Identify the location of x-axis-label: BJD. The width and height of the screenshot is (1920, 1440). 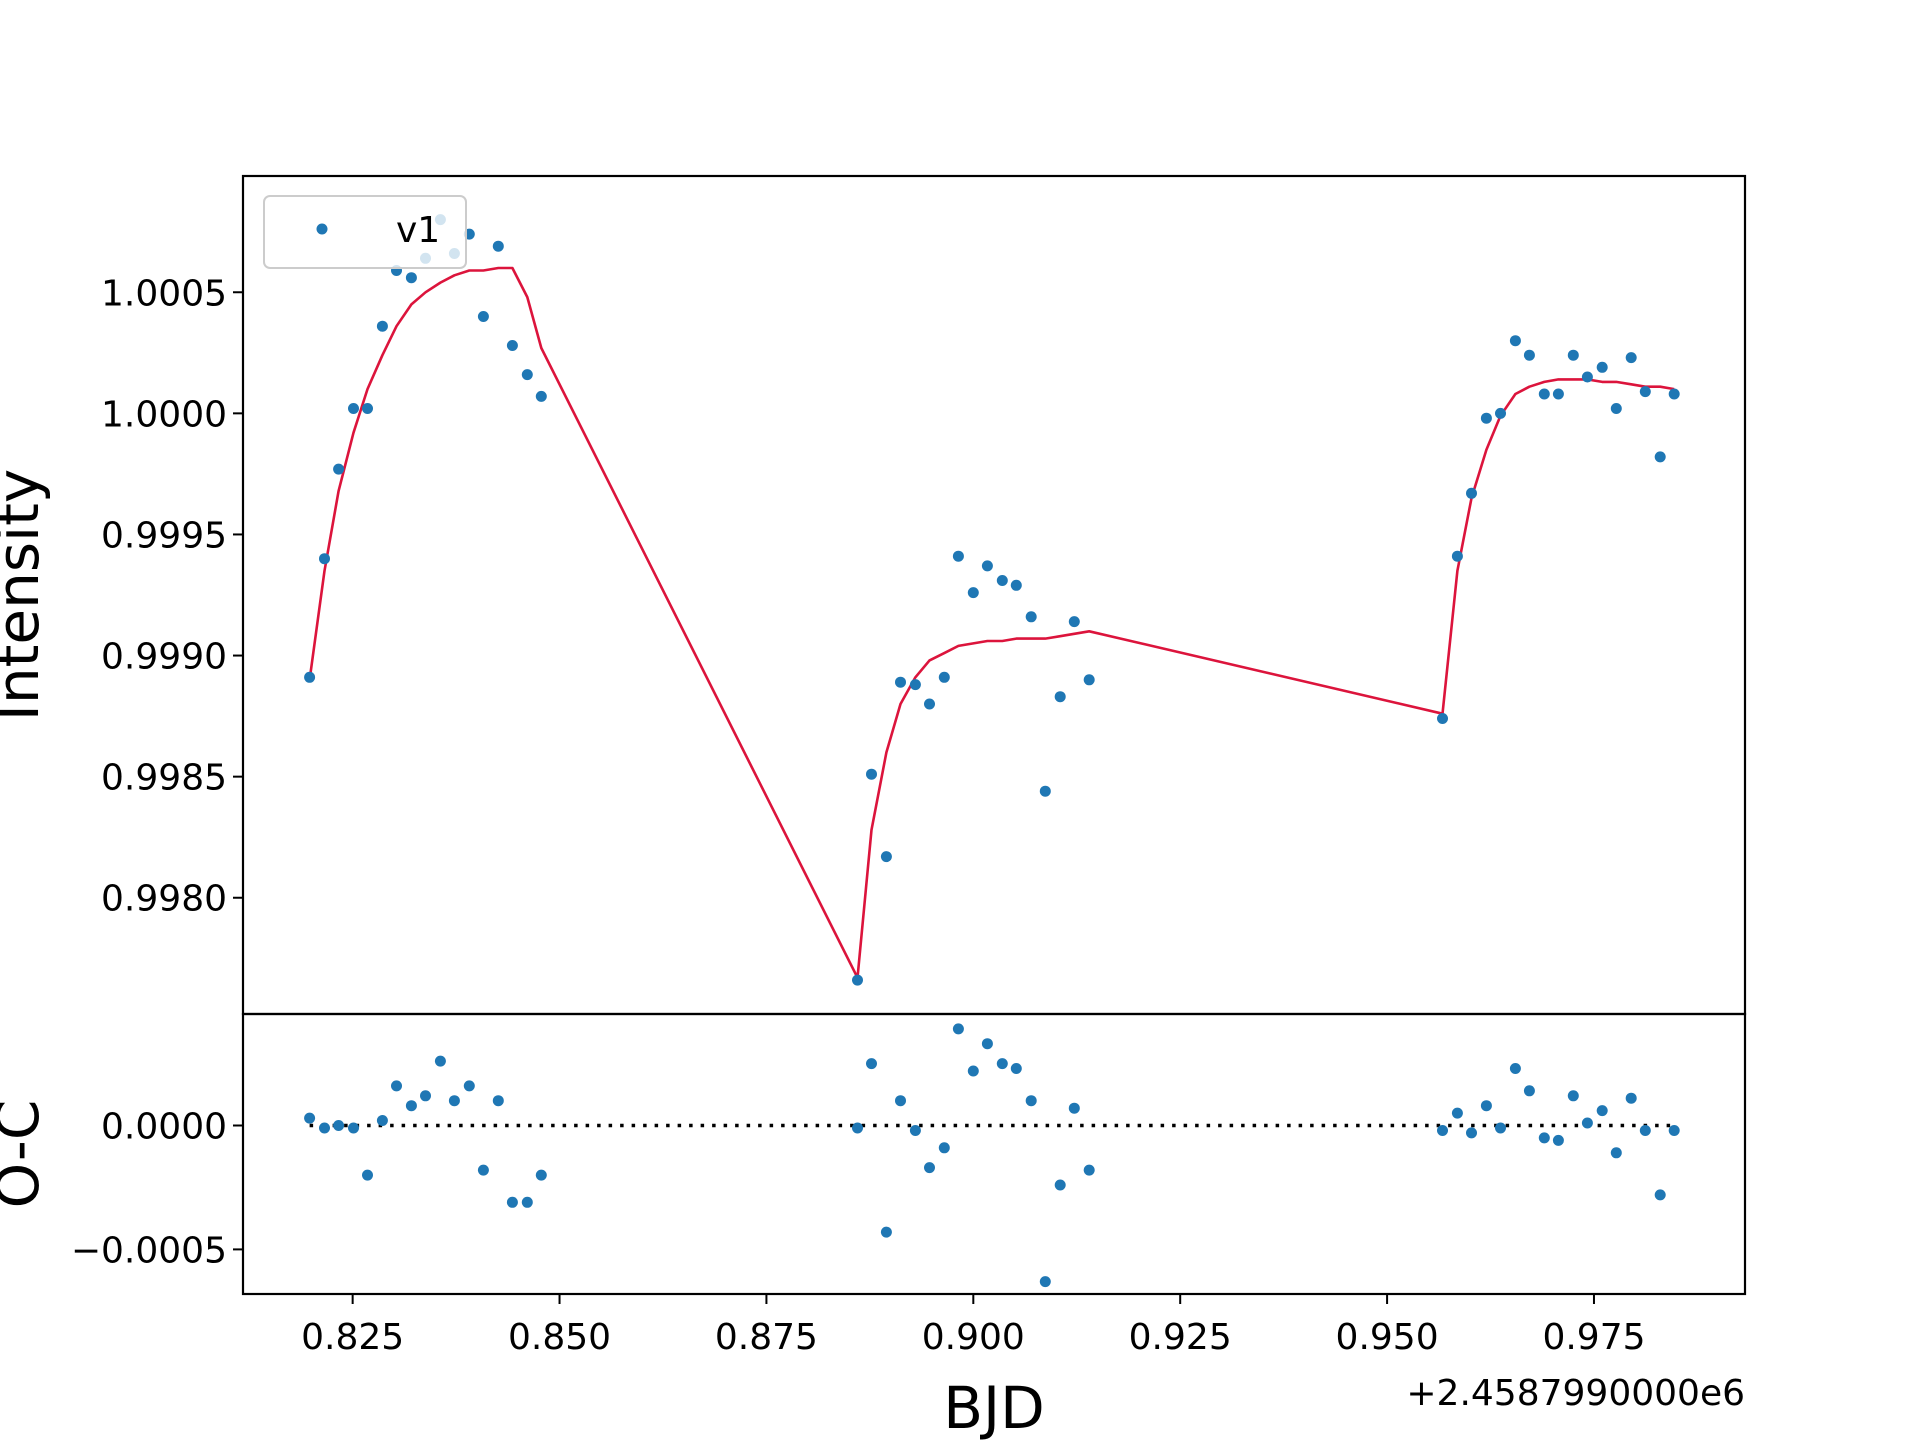
(994, 1407).